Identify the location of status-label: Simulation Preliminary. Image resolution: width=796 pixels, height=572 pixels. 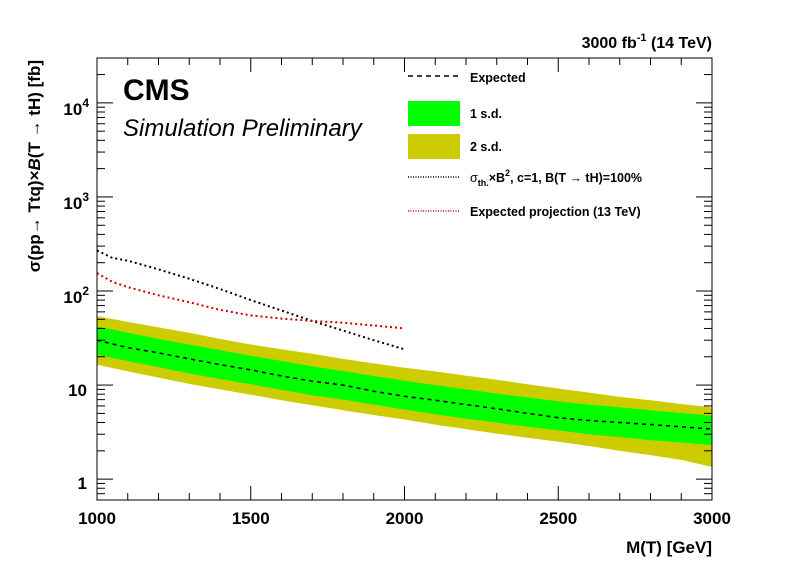
(243, 128).